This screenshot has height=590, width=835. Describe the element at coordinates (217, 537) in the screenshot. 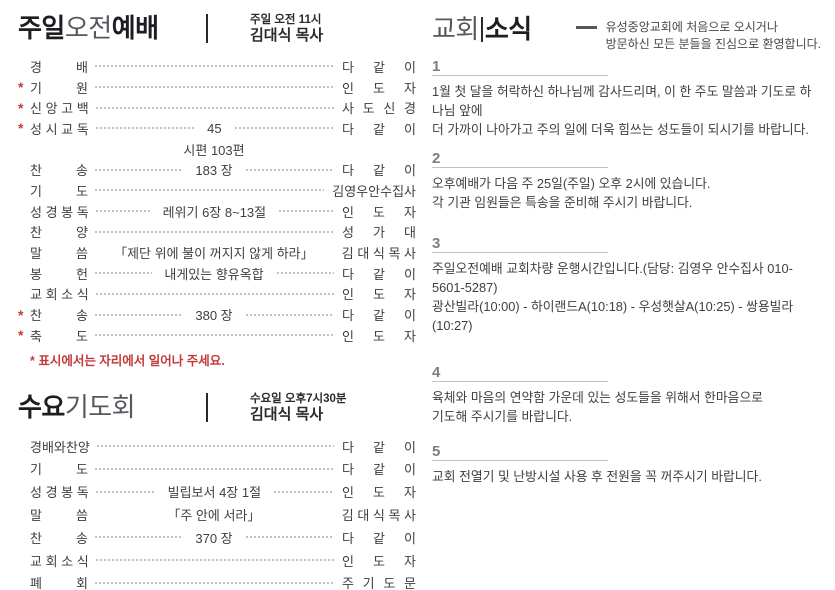

I see `service-row: 찬 송 370 장 다 같 이` at that location.